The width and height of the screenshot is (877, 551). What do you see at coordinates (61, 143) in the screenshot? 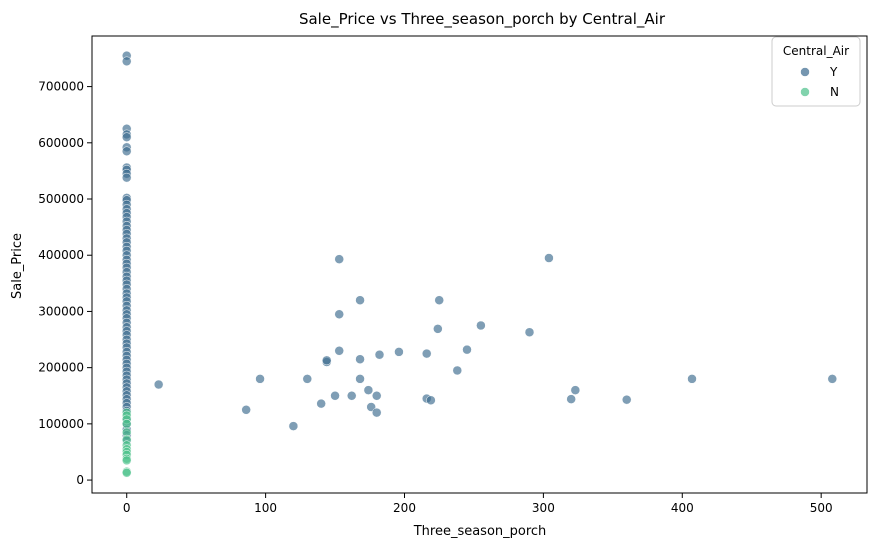
I see `y-tick-label: 600000` at bounding box center [61, 143].